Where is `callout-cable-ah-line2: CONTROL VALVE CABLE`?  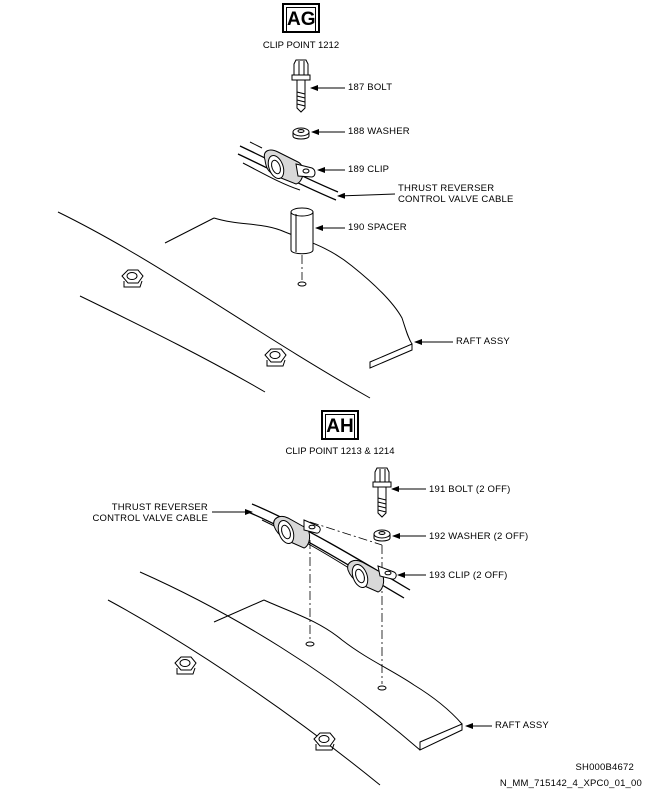 callout-cable-ah-line2: CONTROL VALVE CABLE is located at coordinates (150, 518).